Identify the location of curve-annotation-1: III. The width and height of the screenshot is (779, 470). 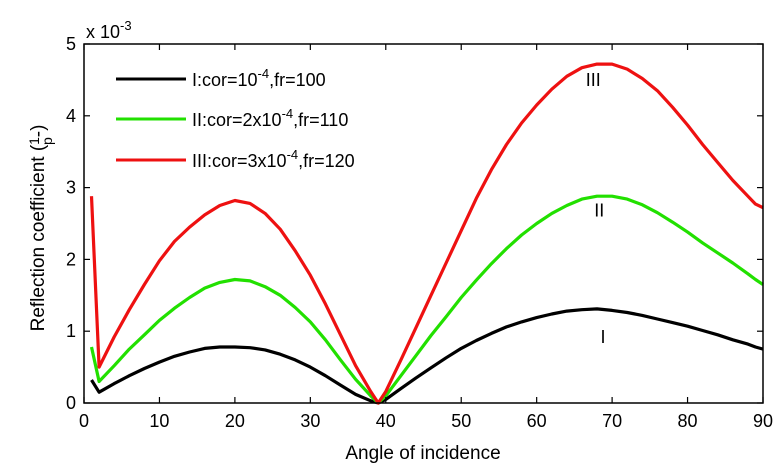
(593, 80).